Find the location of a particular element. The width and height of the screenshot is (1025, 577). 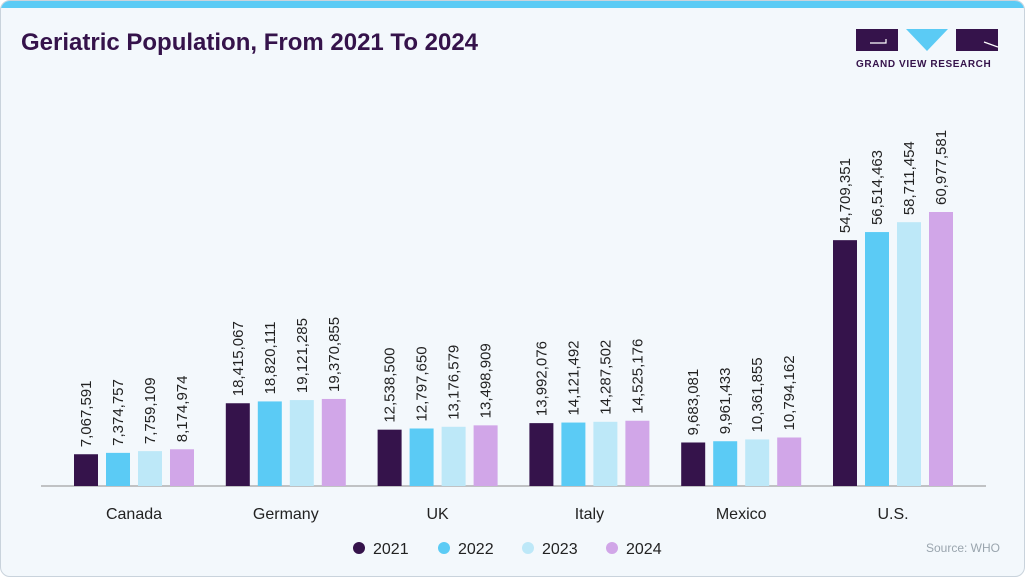

bar-2023-germany is located at coordinates (301, 443).